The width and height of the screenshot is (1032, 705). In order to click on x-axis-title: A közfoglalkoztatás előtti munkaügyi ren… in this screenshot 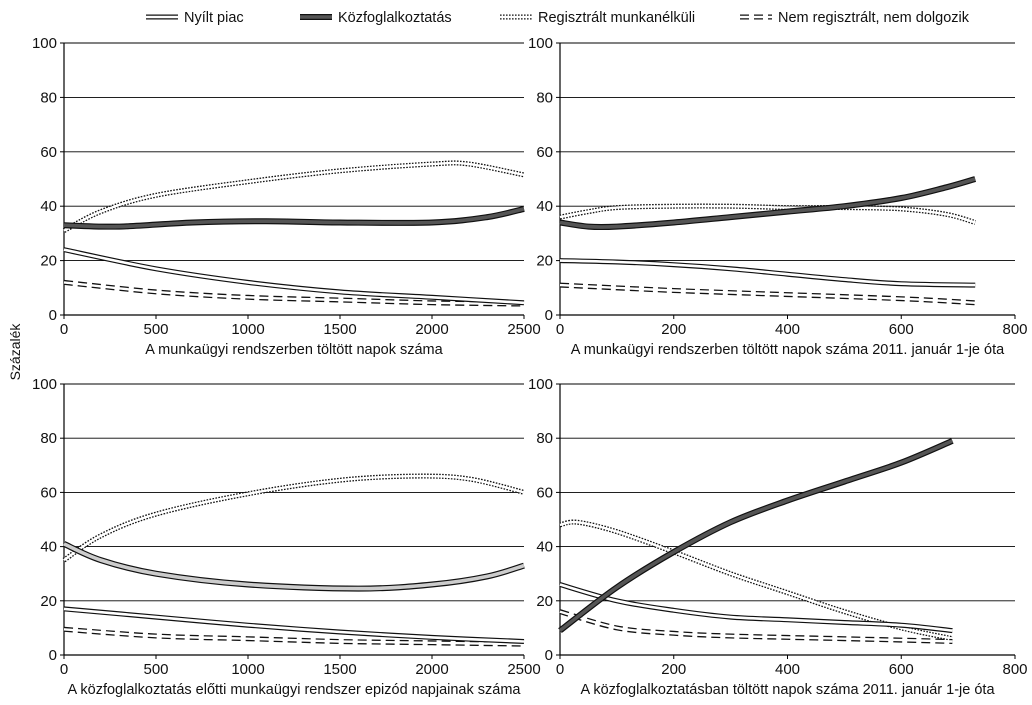, I will do `click(295, 690)`.